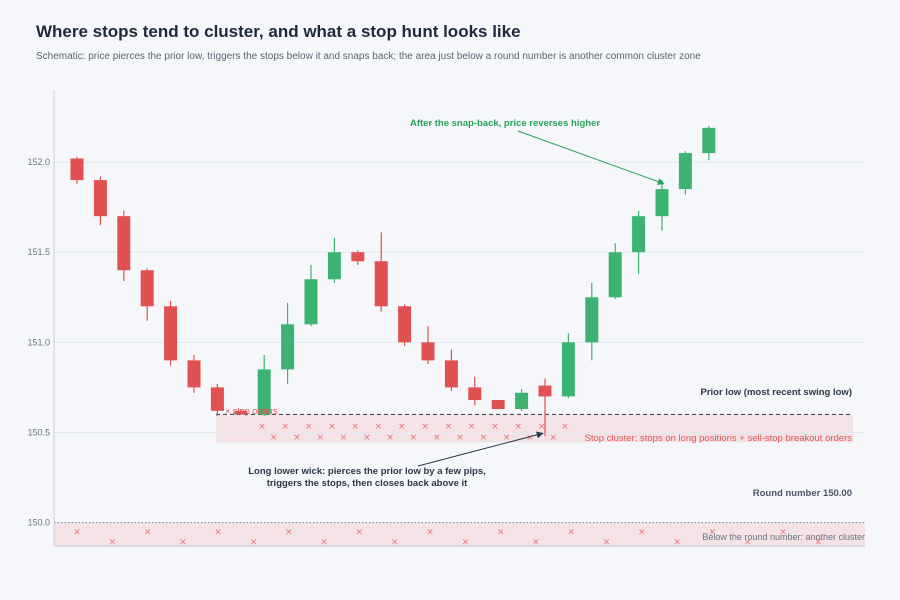 This screenshot has height=600, width=900. Describe the element at coordinates (38, 432) in the screenshot. I see `y-tick-label: 150.5` at that location.